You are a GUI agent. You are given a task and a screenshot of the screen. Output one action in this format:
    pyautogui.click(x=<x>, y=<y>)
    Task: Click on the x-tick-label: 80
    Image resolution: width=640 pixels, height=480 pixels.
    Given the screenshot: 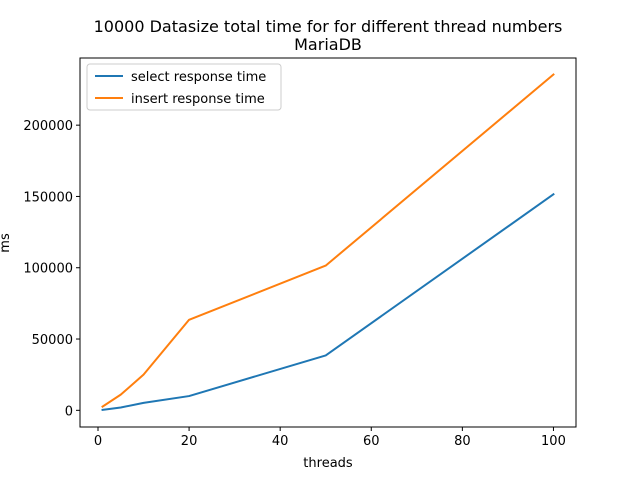 What is the action you would take?
    pyautogui.click(x=462, y=441)
    